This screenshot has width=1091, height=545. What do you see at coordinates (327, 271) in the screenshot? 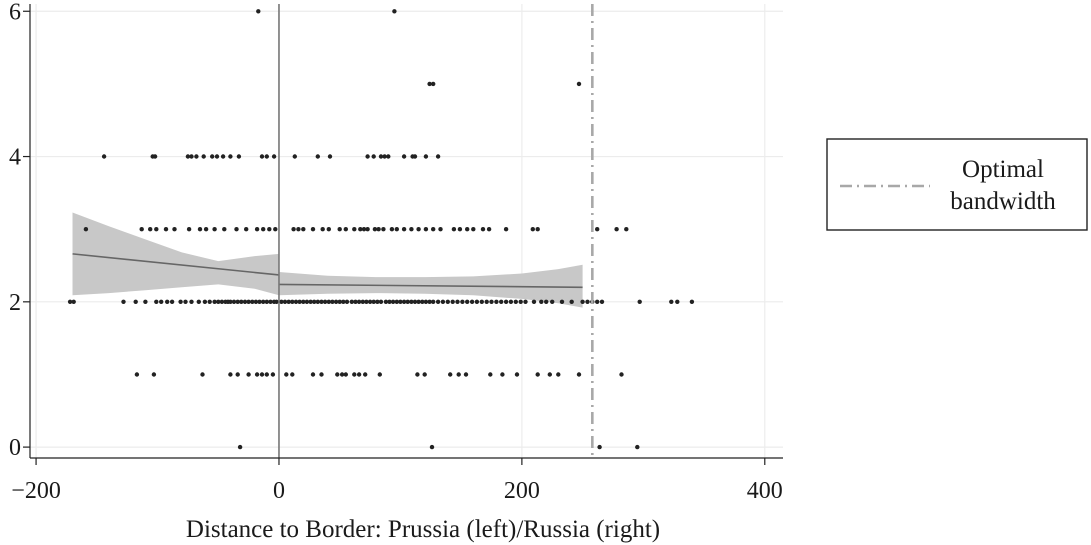
I see `fit-lines` at bounding box center [327, 271].